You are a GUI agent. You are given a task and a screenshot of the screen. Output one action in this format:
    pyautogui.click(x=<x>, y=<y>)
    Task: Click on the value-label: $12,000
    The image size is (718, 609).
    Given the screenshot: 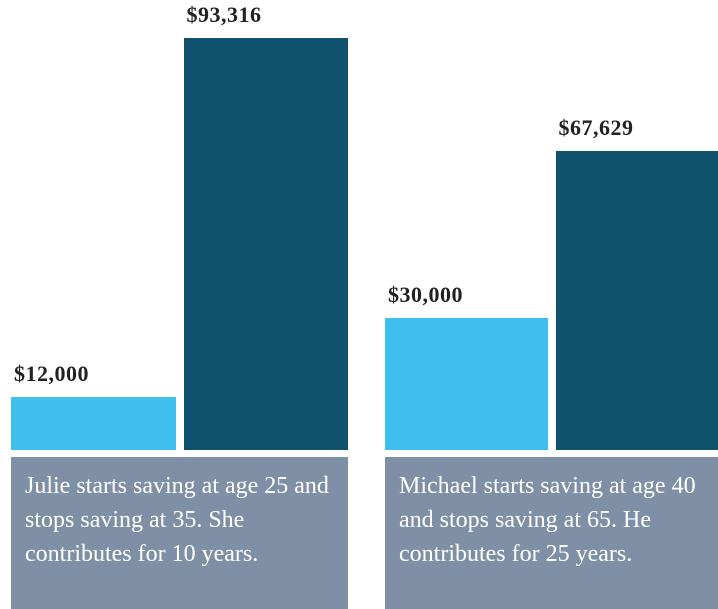 What is the action you would take?
    pyautogui.click(x=51, y=374)
    